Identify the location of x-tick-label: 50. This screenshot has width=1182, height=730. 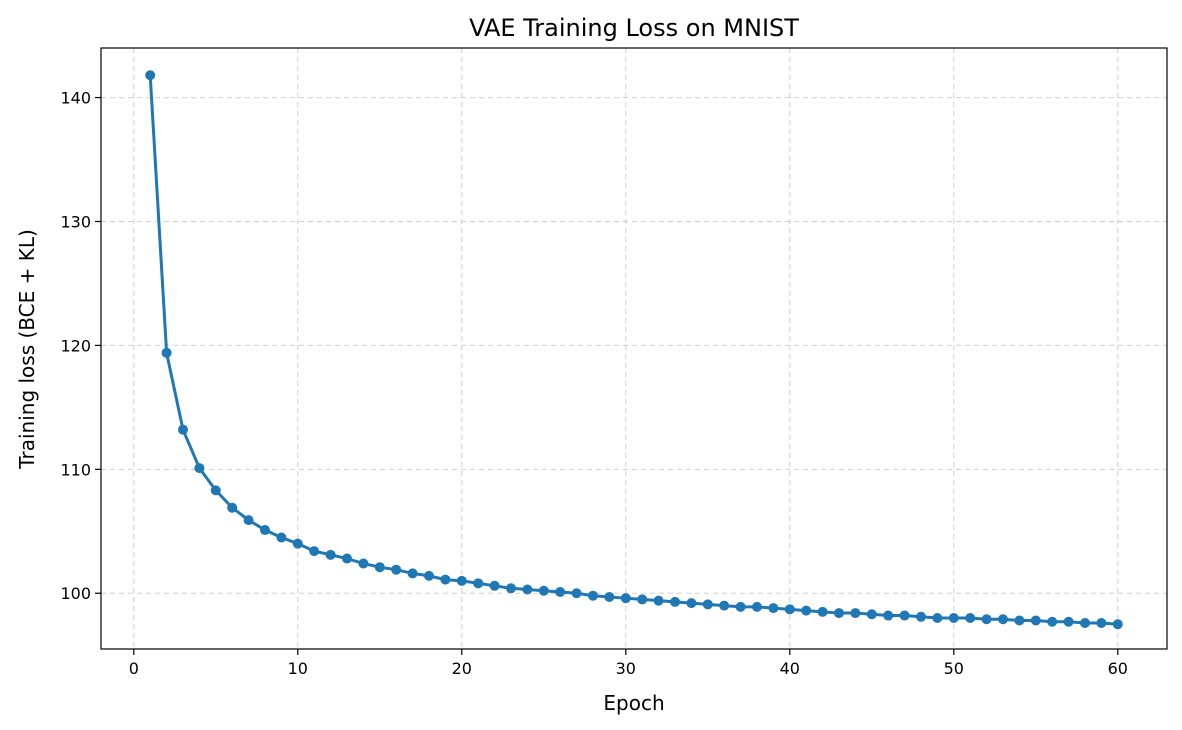
(954, 668).